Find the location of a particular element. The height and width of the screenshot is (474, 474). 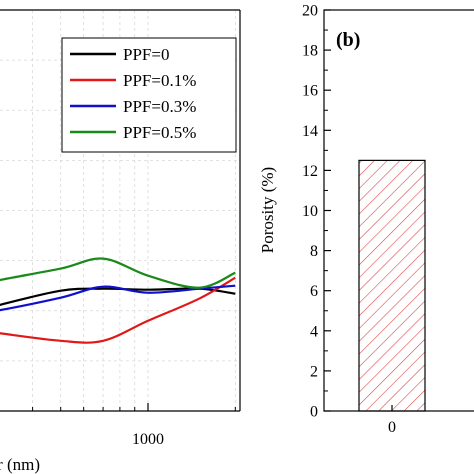

panel-a-x-tick-labels: 1000 is located at coordinates (148, 439).